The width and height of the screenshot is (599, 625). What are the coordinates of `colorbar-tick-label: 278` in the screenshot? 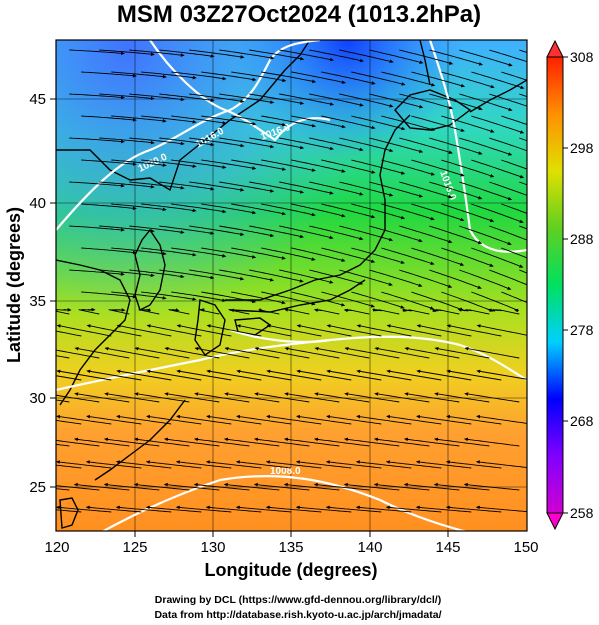 It's located at (582, 330).